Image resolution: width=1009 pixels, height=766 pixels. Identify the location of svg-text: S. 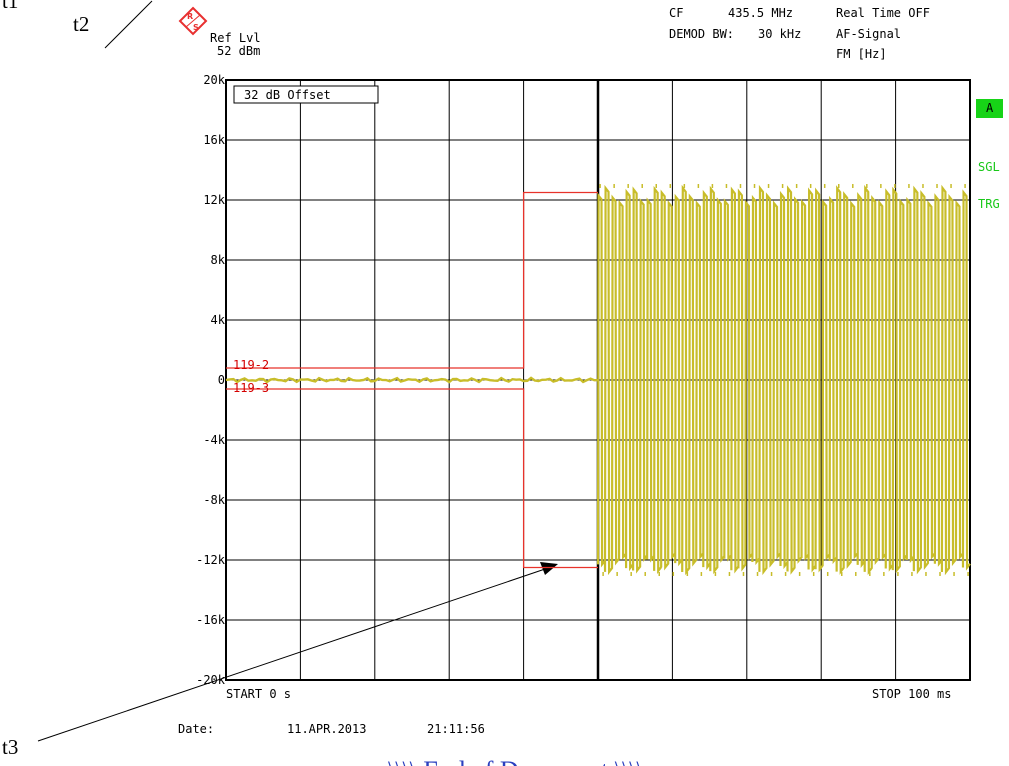
(196, 27).